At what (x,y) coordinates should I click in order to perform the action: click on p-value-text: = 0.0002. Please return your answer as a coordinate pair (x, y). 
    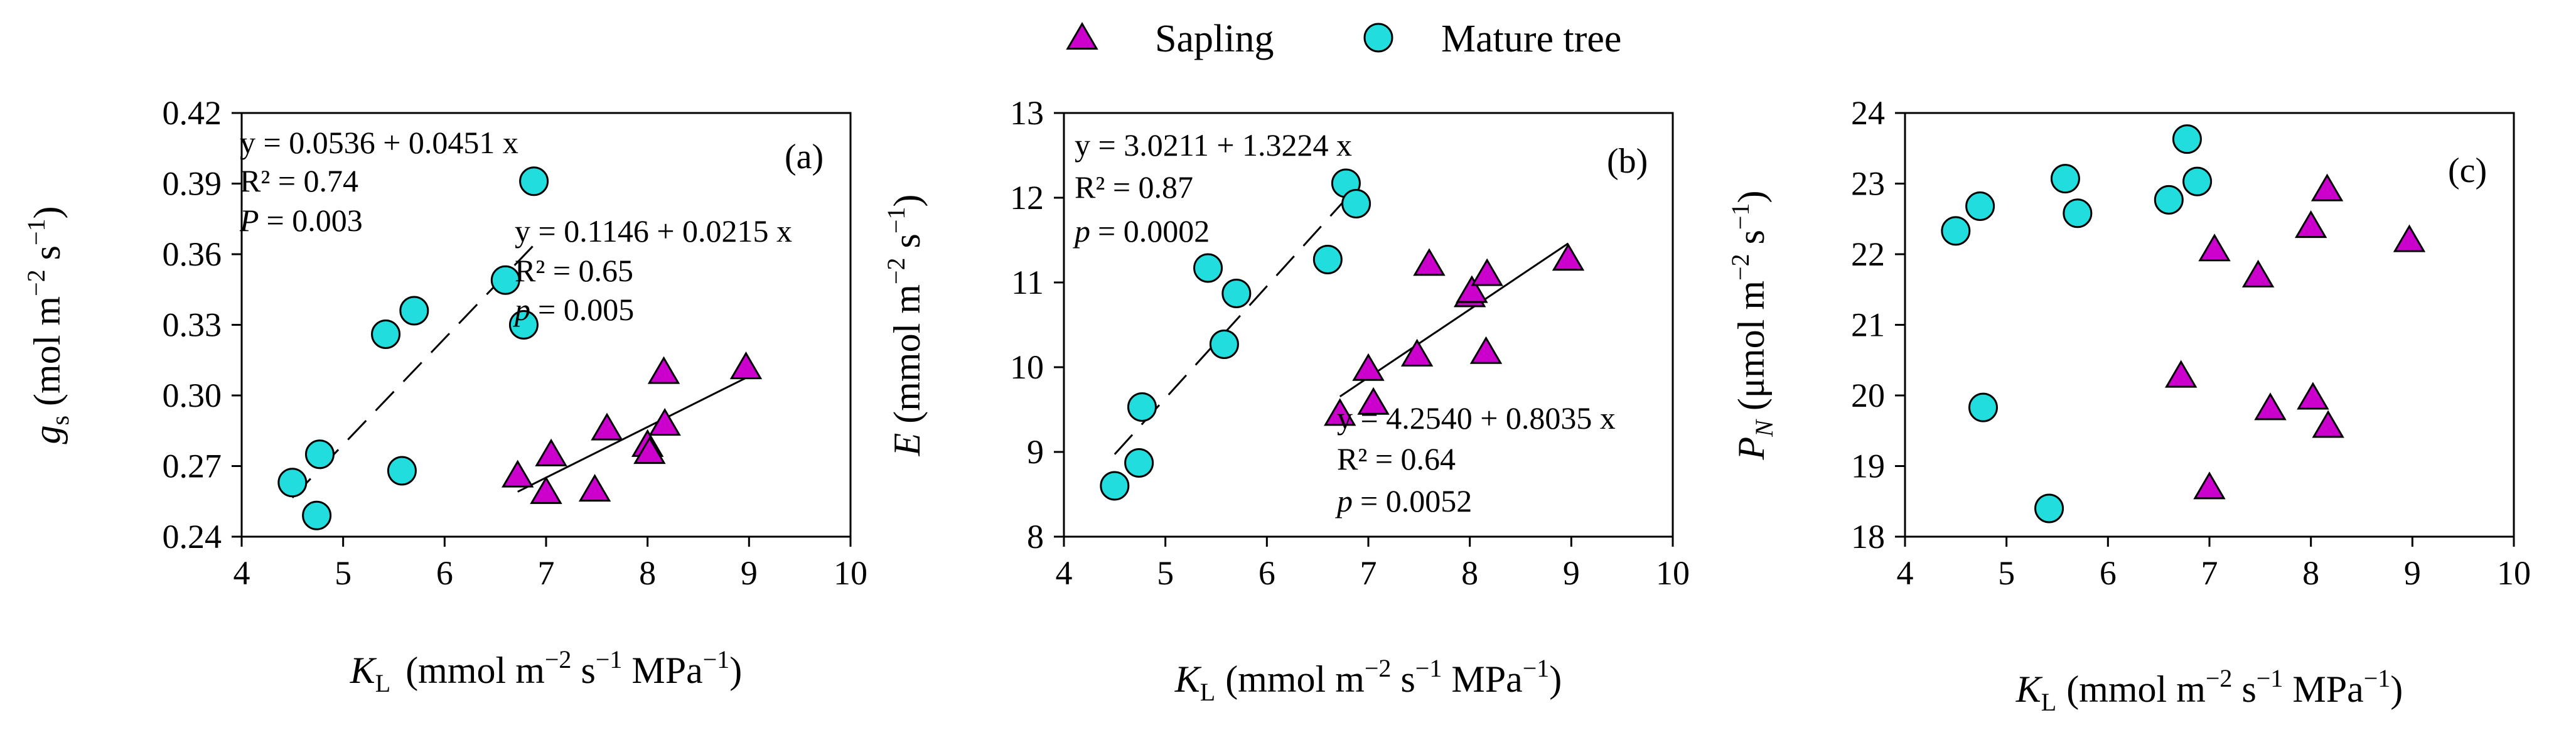
    Looking at the image, I should click on (1154, 231).